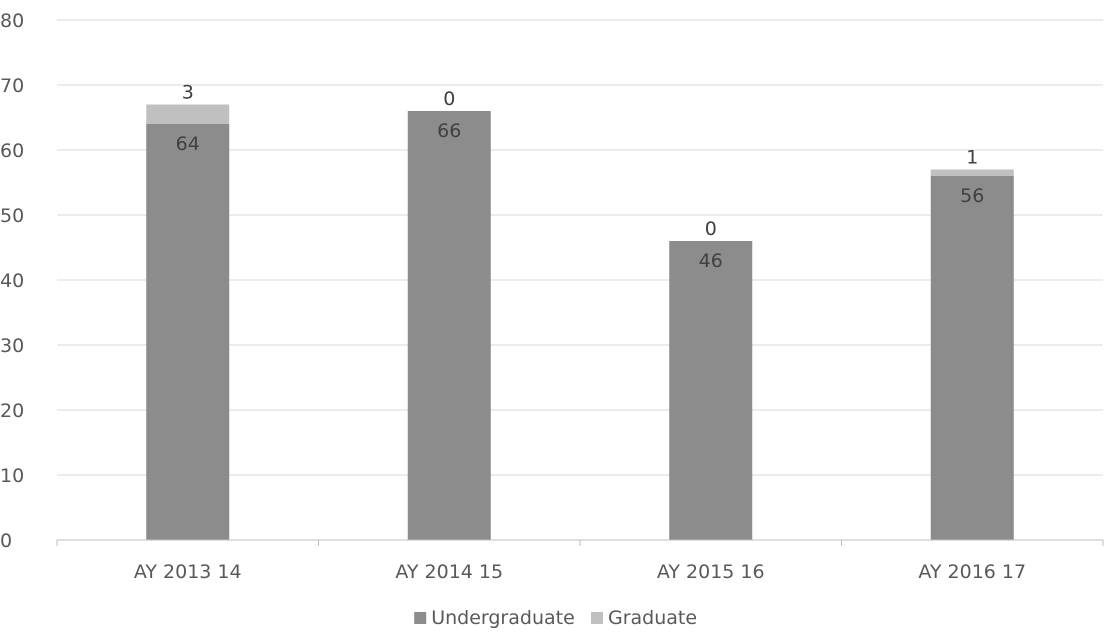 This screenshot has height=638, width=1107. What do you see at coordinates (449, 131) in the screenshot?
I see `data-label-undergraduate-ay-2014-15: 66` at bounding box center [449, 131].